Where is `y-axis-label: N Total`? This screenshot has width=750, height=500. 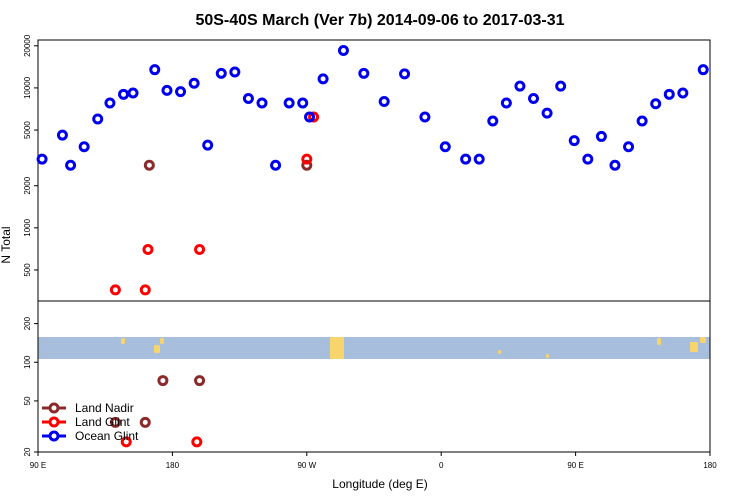
y-axis-label: N Total is located at coordinates (6, 244).